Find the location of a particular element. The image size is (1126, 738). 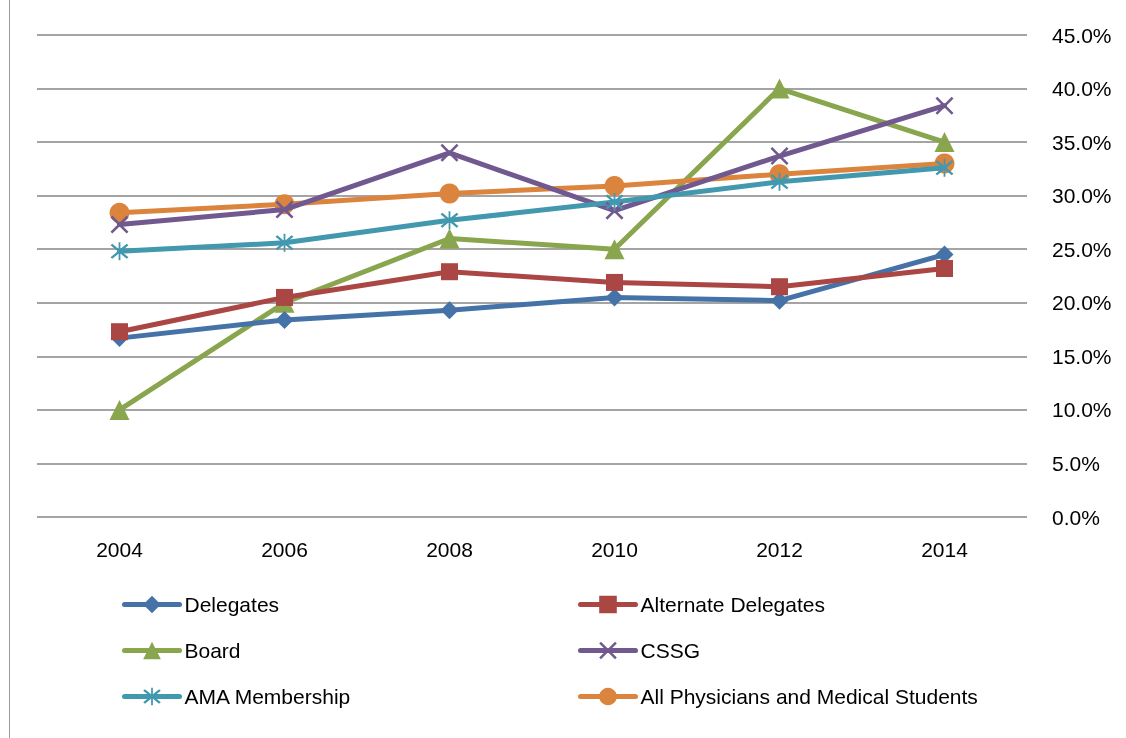

x-tick-label: 2010 is located at coordinates (614, 549).